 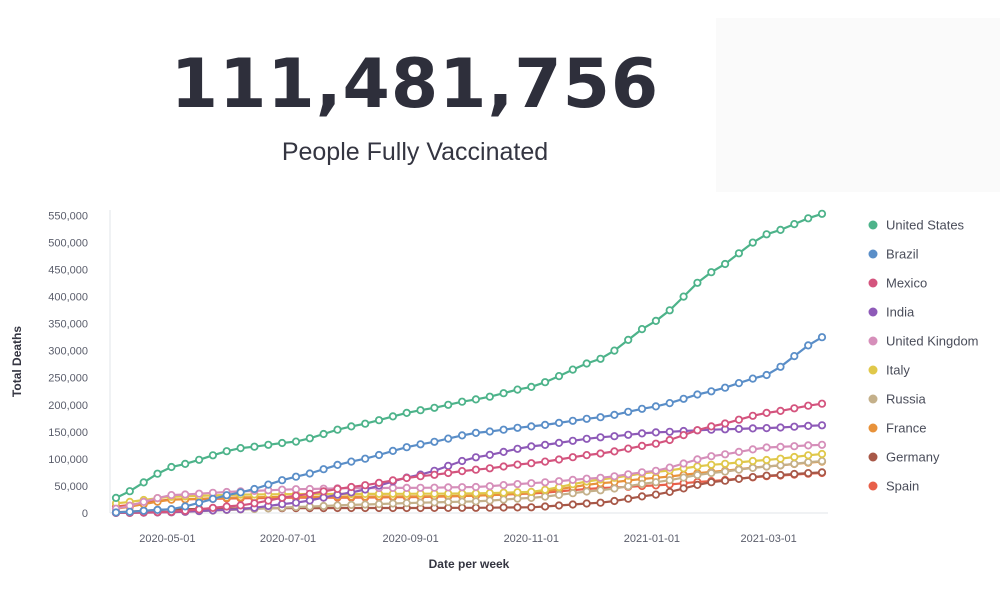 What do you see at coordinates (925, 225) in the screenshot?
I see `legend-label-united-states: United States` at bounding box center [925, 225].